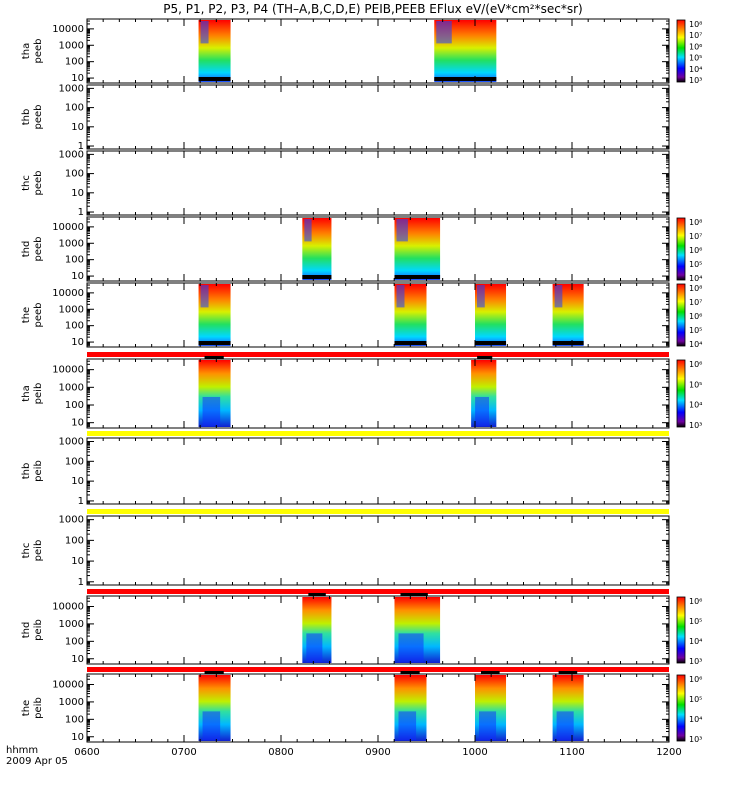 The image size is (750, 800). I want to click on colorbar-tick-label: 10³, so click(695, 739).